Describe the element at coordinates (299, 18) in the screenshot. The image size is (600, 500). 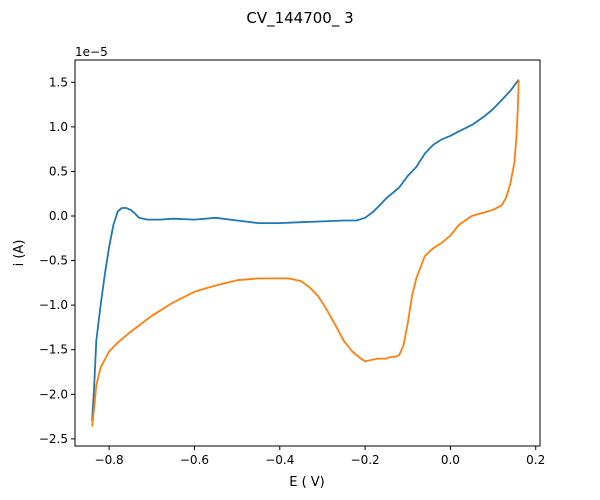
I see `chart-title: CV_144700_ 3` at that location.